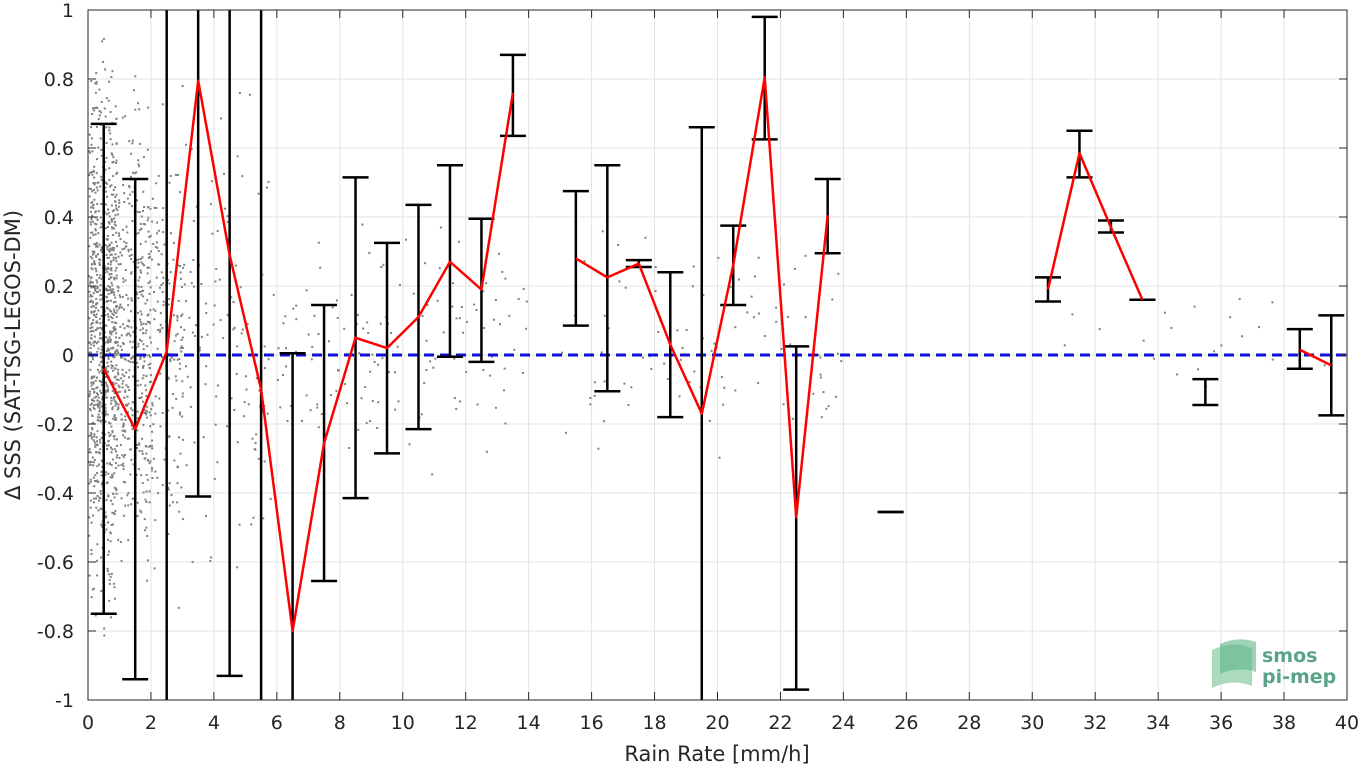  What do you see at coordinates (843, 723) in the screenshot?
I see `x-tick-label: 24` at bounding box center [843, 723].